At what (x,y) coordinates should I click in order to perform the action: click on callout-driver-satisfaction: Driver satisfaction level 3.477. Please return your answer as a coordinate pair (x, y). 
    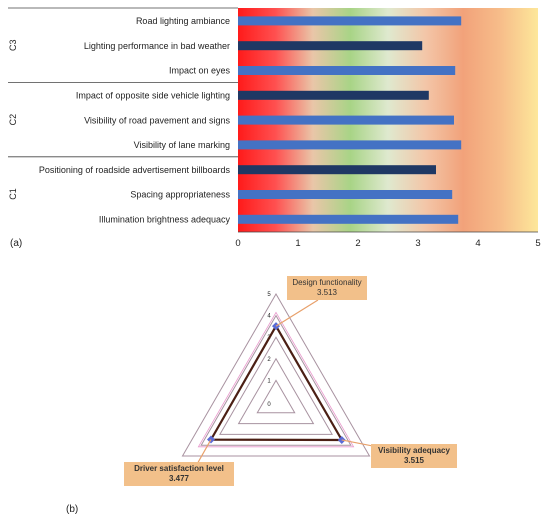
    Looking at the image, I should click on (179, 474).